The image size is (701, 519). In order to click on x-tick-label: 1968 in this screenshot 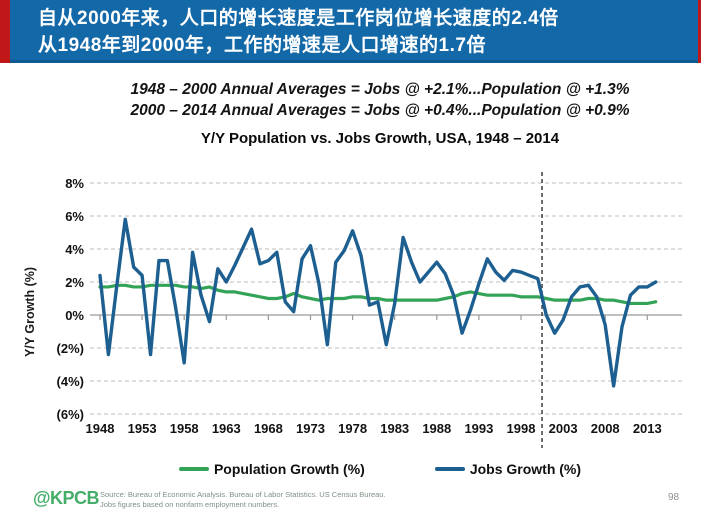, I will do `click(268, 428)`.